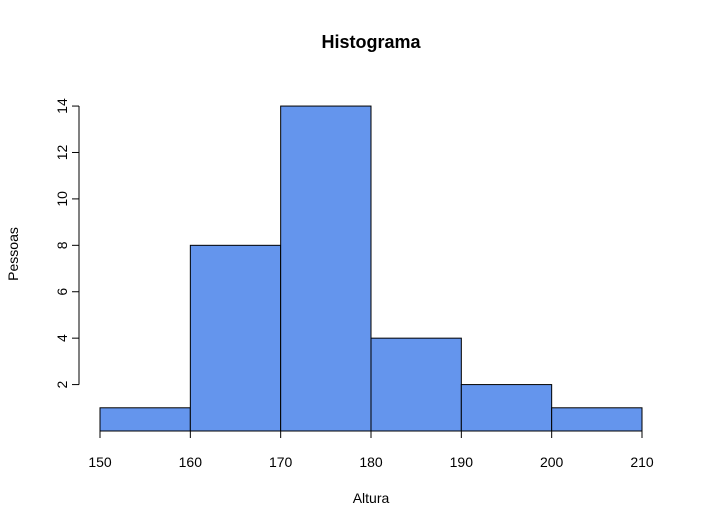 The width and height of the screenshot is (705, 528). What do you see at coordinates (371, 42) in the screenshot?
I see `chart-title: Histograma` at bounding box center [371, 42].